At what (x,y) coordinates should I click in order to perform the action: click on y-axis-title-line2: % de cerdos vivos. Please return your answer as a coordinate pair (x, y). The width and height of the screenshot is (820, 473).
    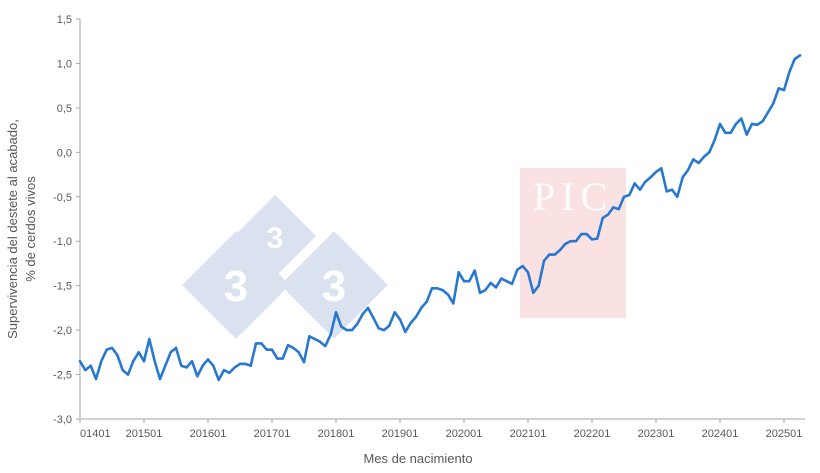
    Looking at the image, I should click on (30, 229).